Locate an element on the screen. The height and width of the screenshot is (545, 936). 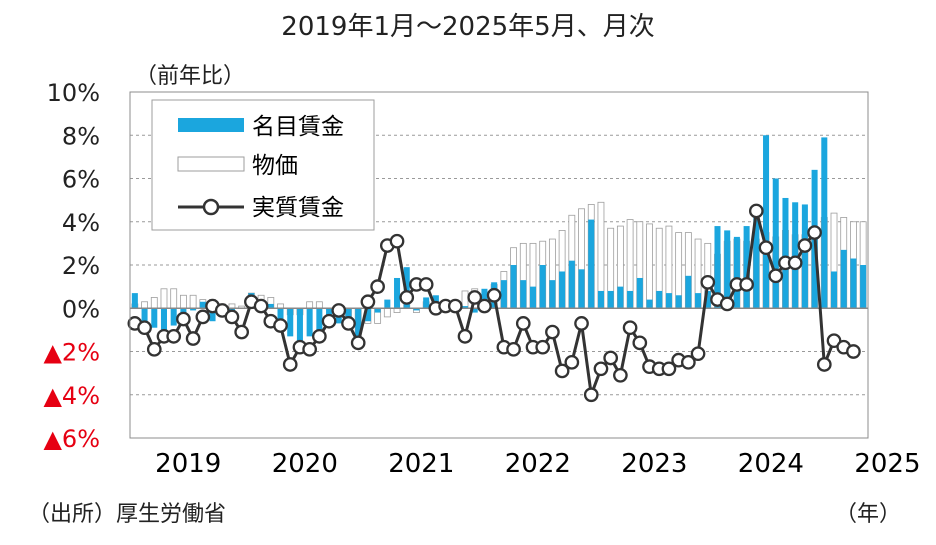
y-tick-label: 10% is located at coordinates (73, 93).